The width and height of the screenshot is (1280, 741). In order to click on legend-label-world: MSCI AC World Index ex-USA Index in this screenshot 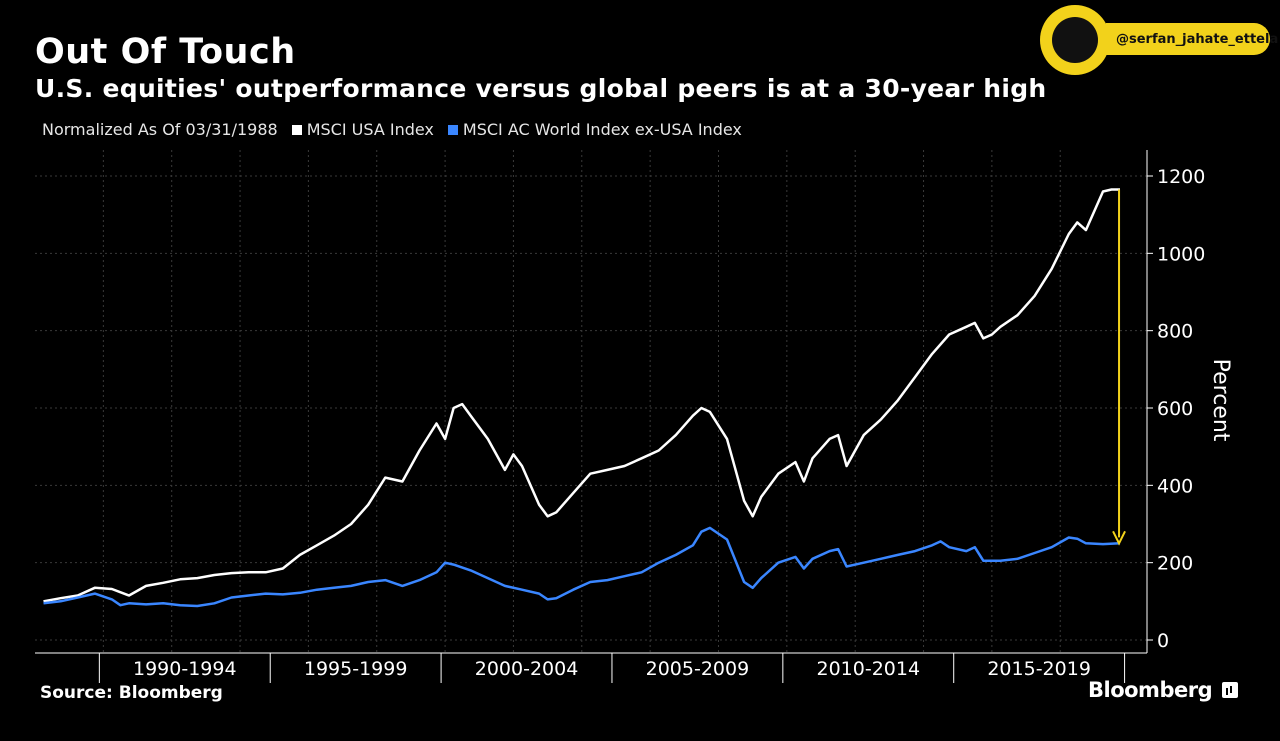, I will do `click(602, 129)`.